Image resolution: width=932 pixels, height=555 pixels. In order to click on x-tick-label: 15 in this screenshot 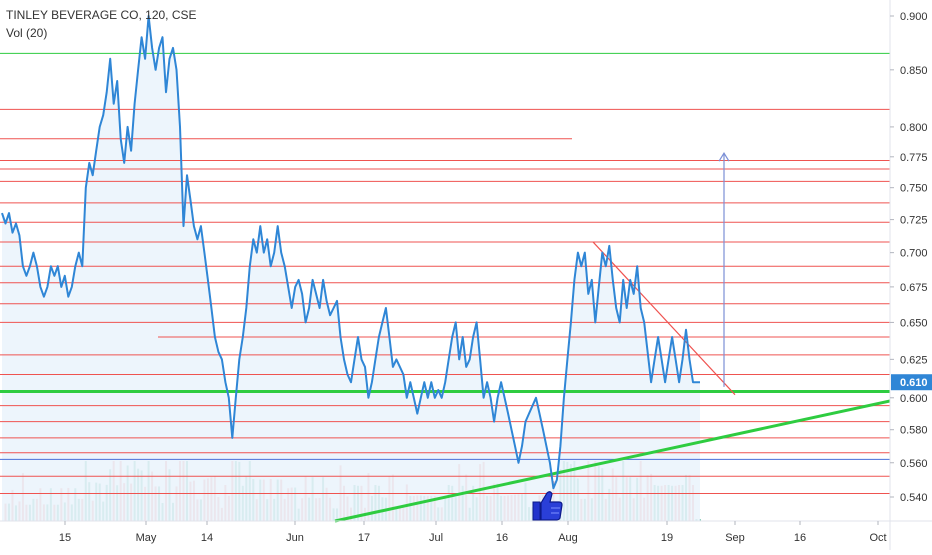, I will do `click(65, 538)`.